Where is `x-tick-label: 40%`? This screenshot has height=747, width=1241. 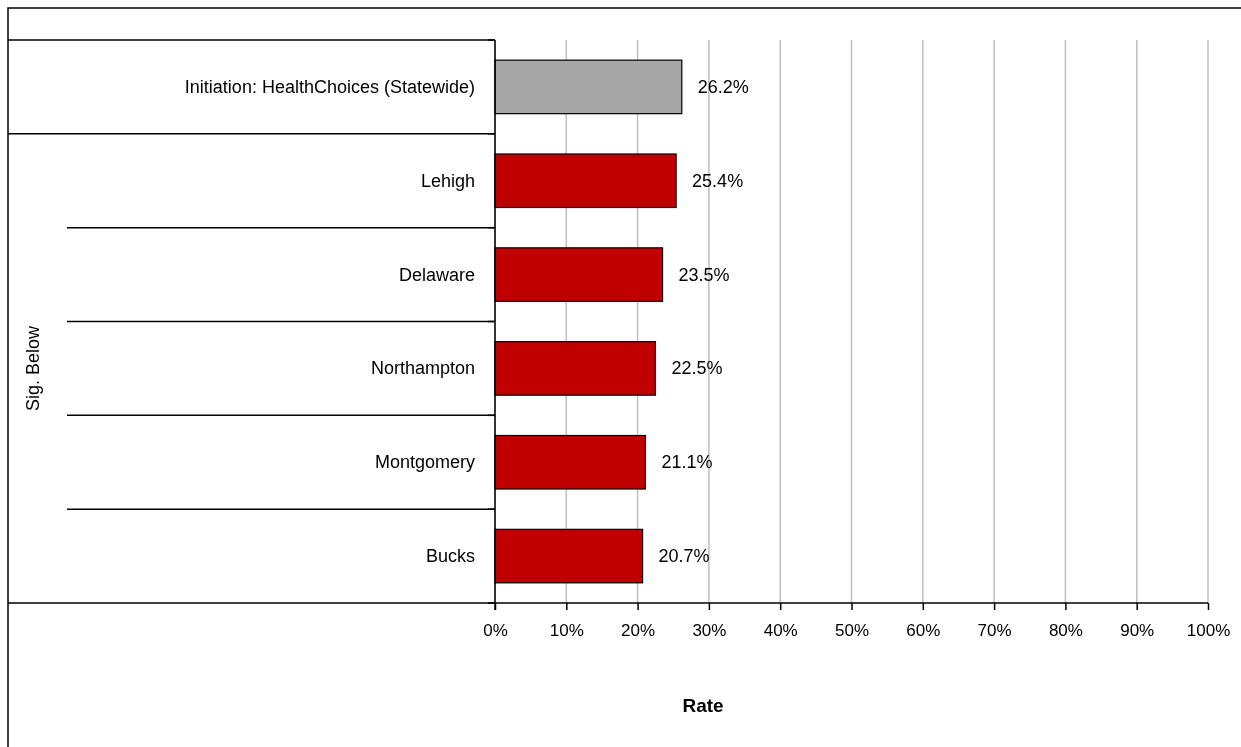
x-tick-label: 40% is located at coordinates (780, 631).